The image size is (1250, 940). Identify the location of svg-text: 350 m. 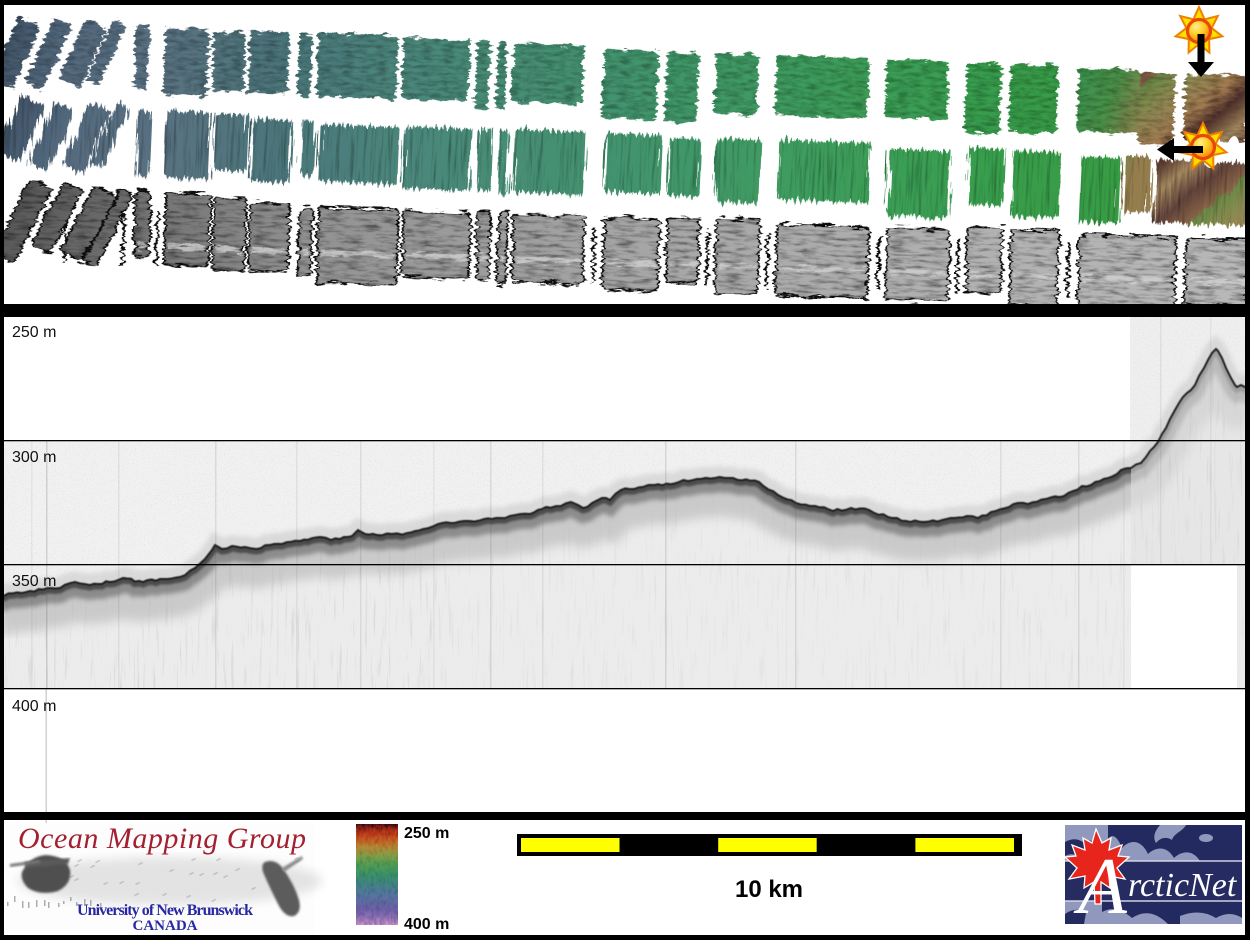
(34, 581).